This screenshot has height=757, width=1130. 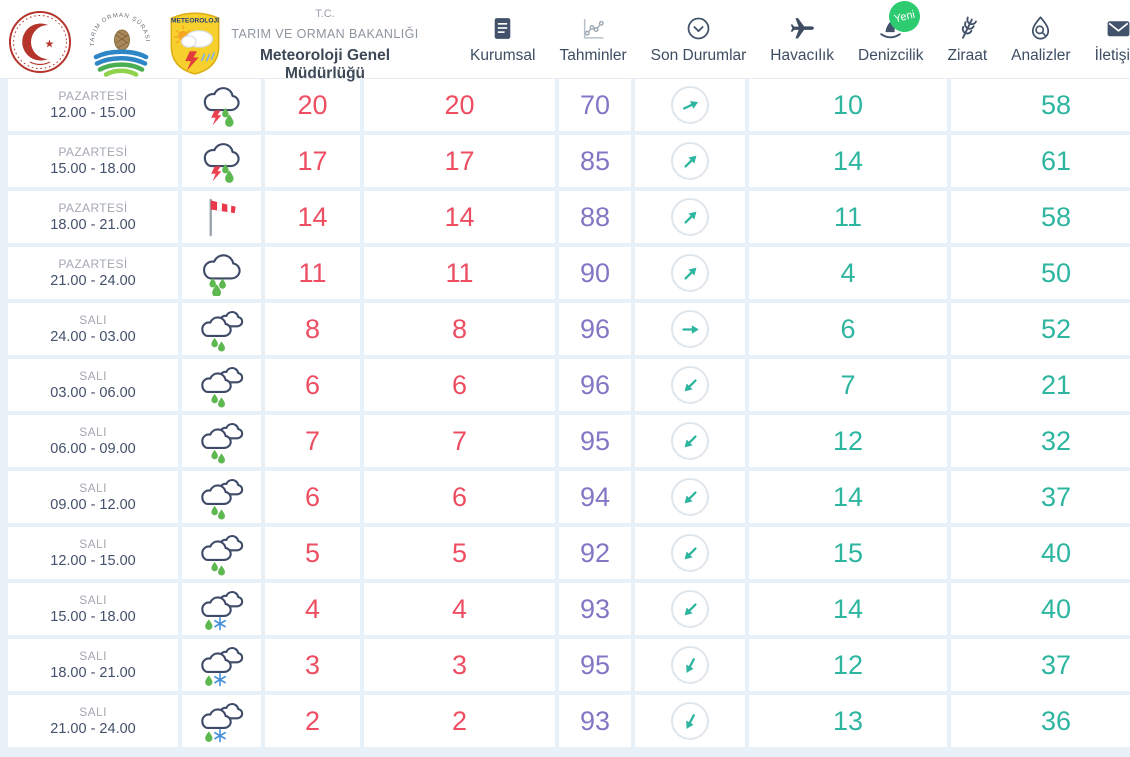 What do you see at coordinates (93, 449) in the screenshot?
I see `time-range-label: 06.00 - 09.00` at bounding box center [93, 449].